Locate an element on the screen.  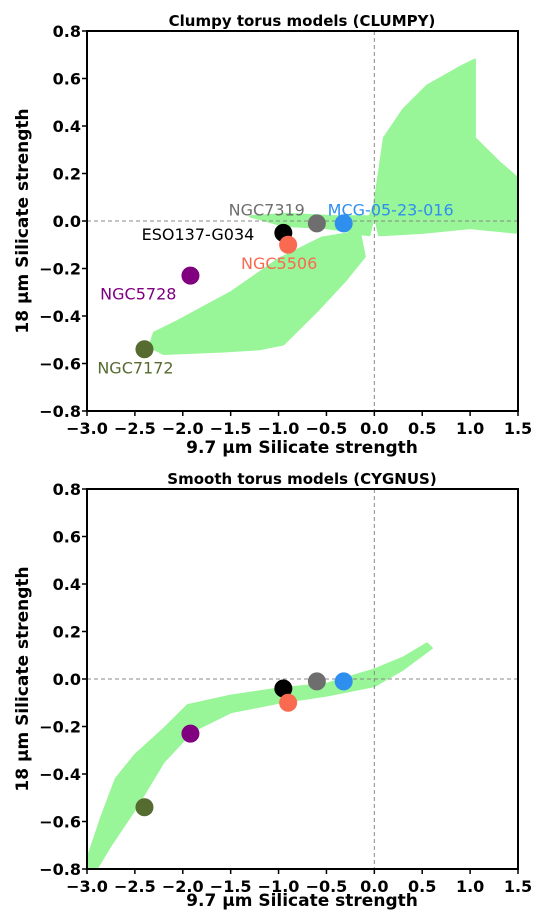
chart-title: Smooth torus models (CYGNUS) is located at coordinates (301, 479).